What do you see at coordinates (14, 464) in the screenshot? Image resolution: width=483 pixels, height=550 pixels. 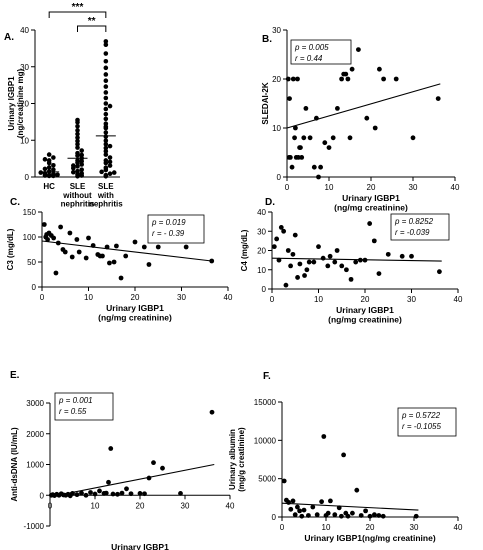 I see `panel-e-y-label: Anti-dsDNA (IU/mL)` at bounding box center [14, 464].